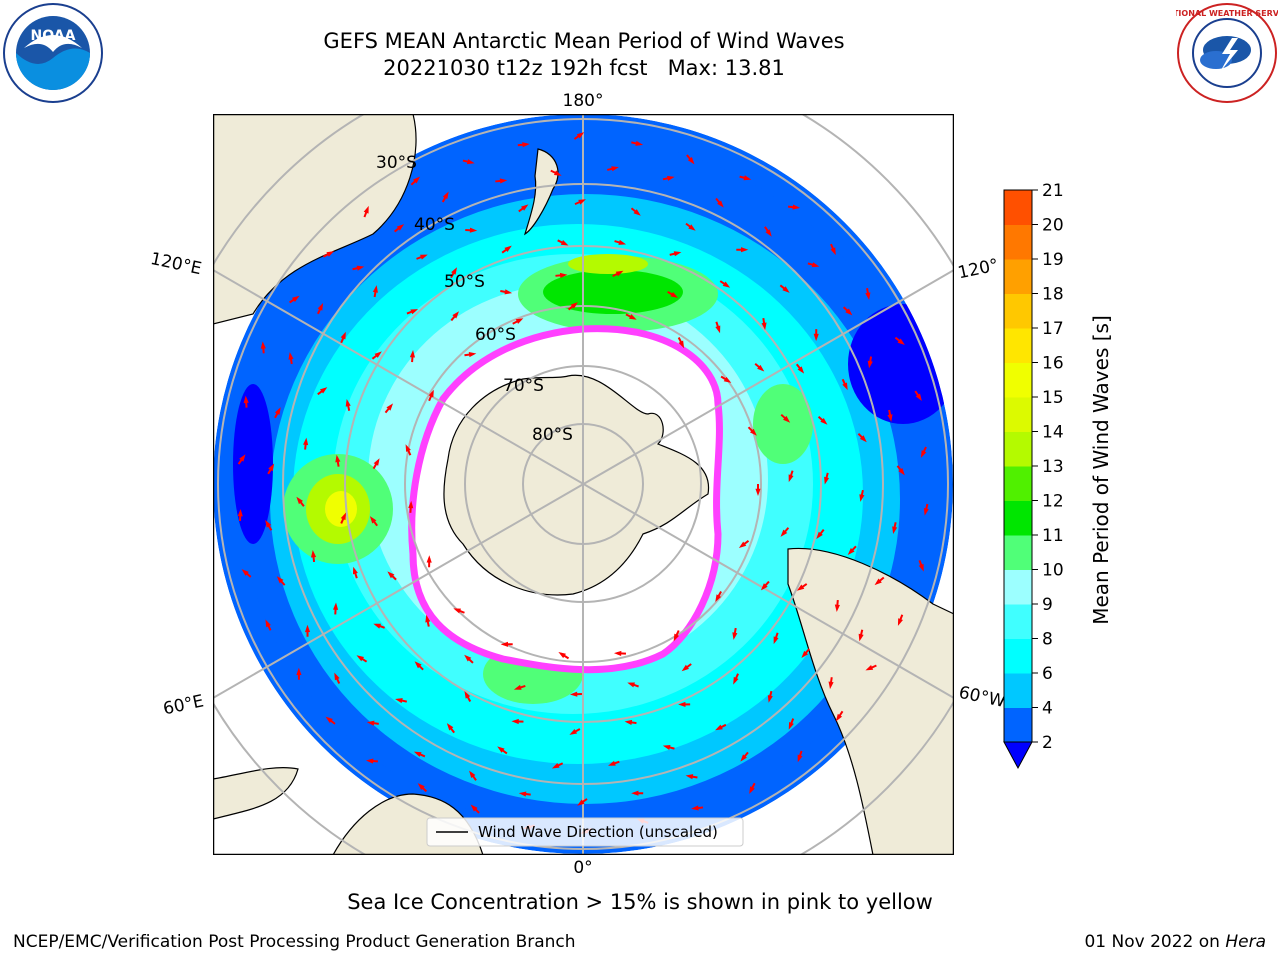 Image resolution: width=1280 pixels, height=960 pixels. I want to click on footer-date: 01 Nov 2022 on Hera, so click(1175, 942).